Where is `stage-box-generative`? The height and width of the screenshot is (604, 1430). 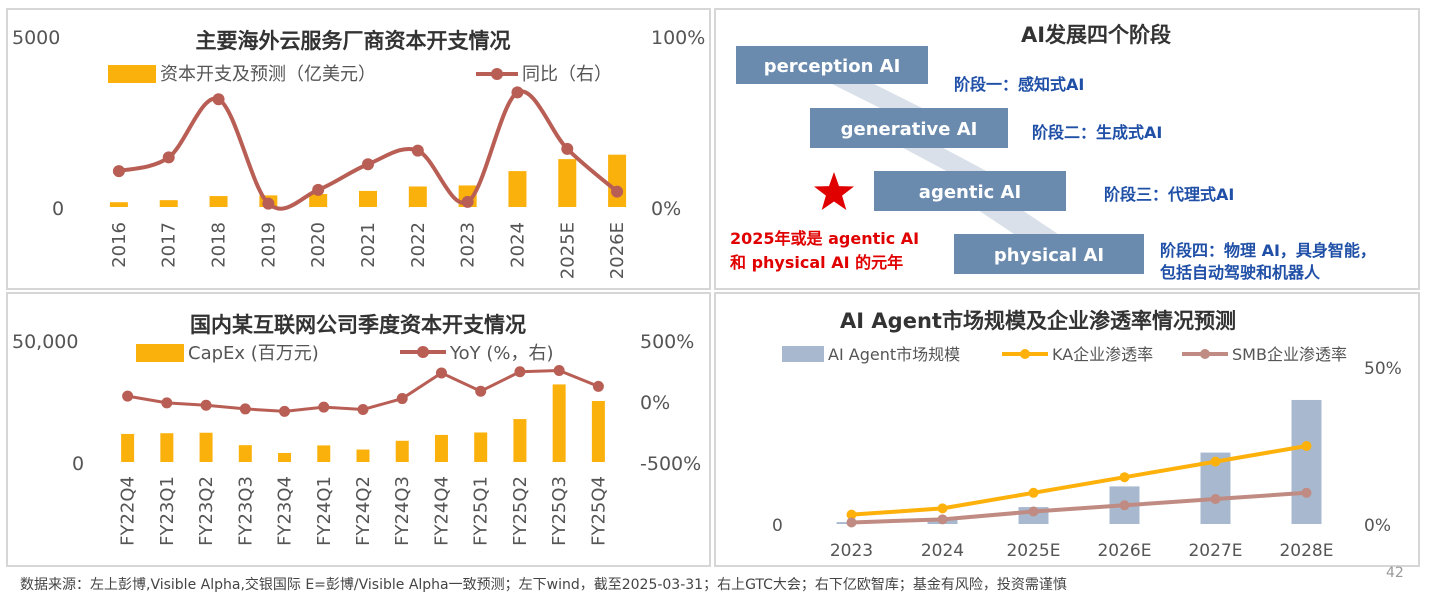 stage-box-generative is located at coordinates (909, 128).